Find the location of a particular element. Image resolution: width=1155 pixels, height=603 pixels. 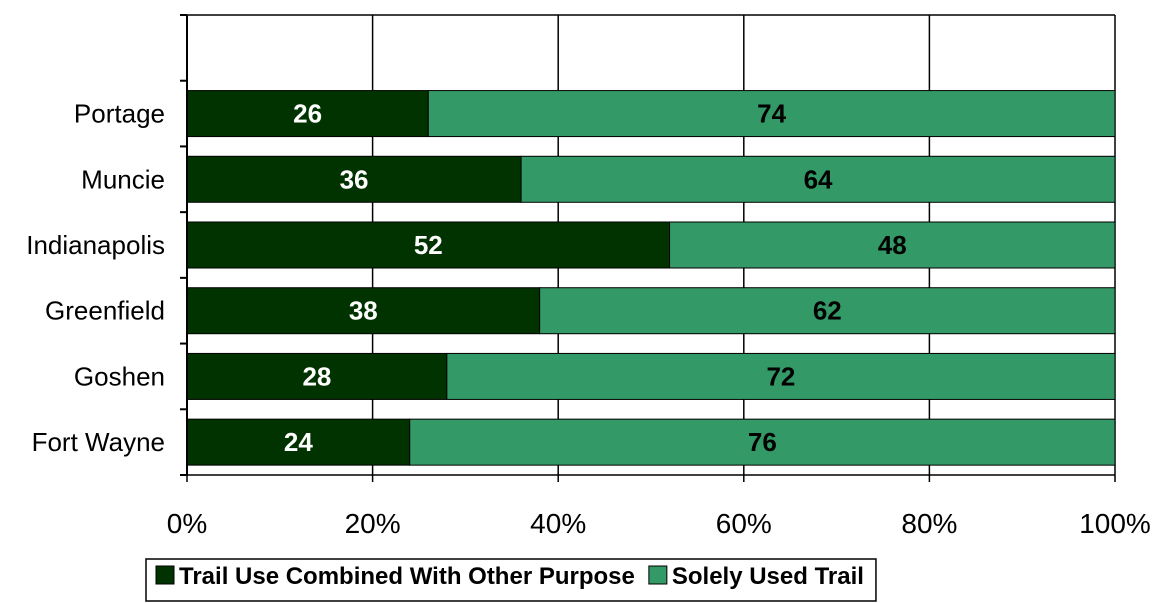

category-label: Goshen is located at coordinates (119, 376).